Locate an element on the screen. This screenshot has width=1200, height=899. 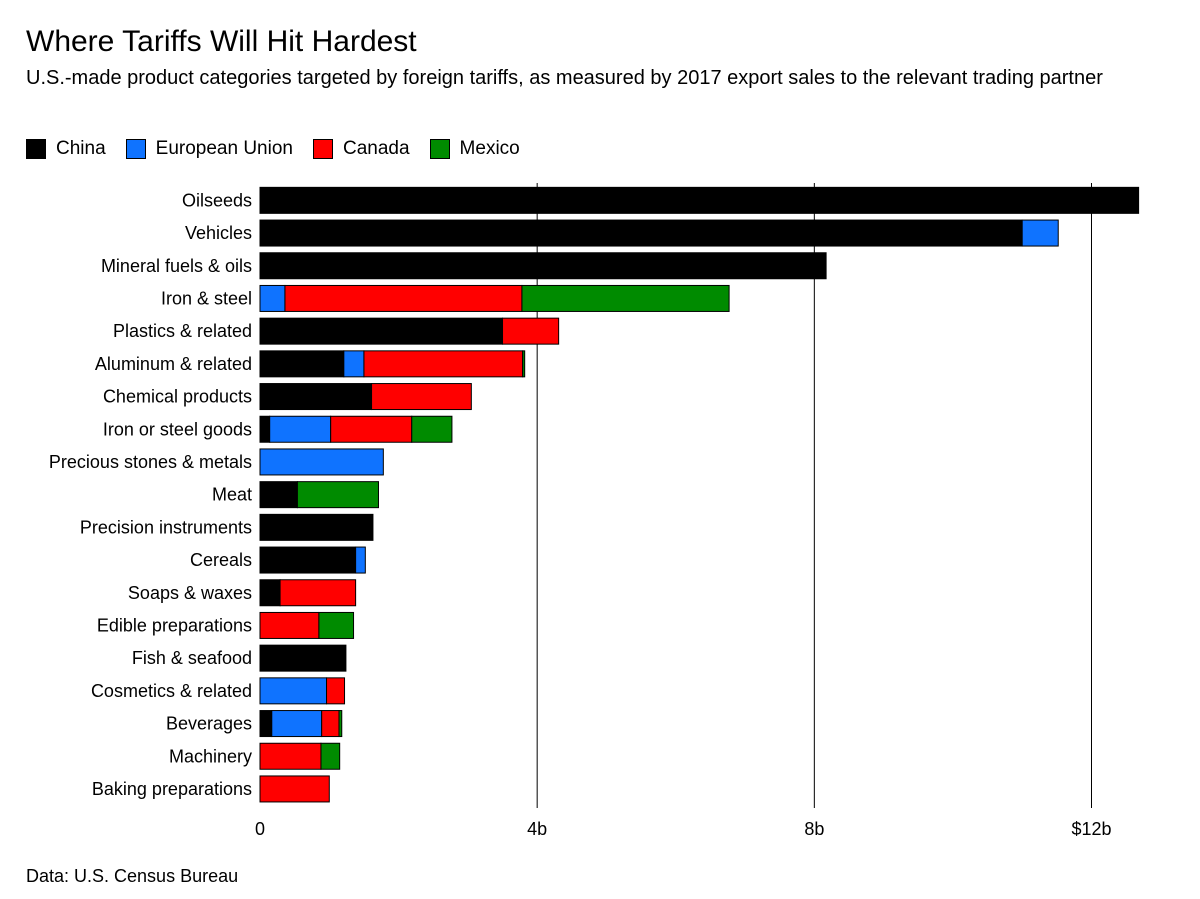
category-label-plastics-and-related: Plastics & related is located at coordinates (182, 331).